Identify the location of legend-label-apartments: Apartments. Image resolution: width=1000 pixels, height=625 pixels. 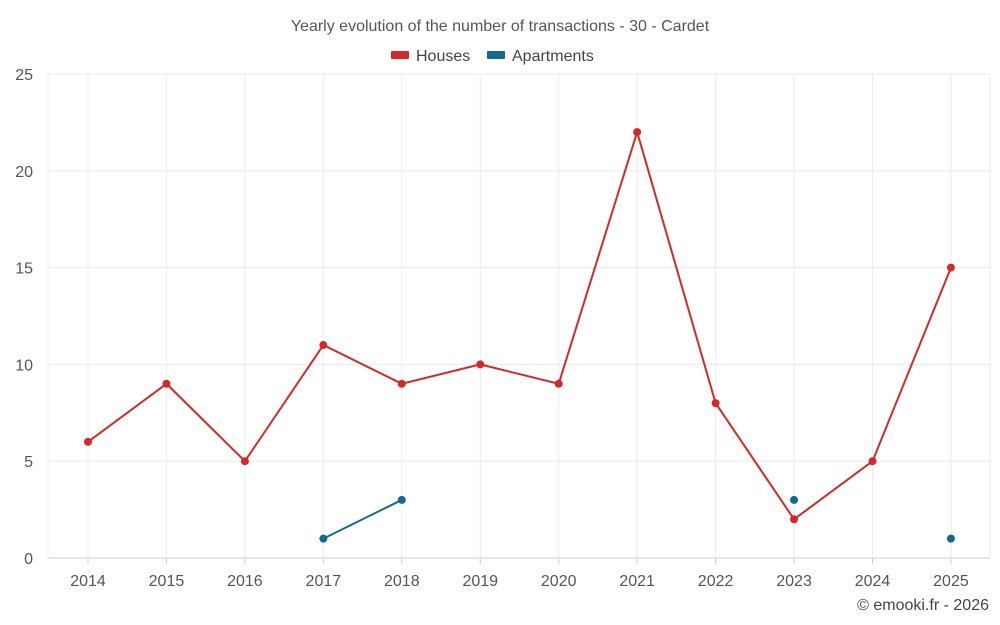
(553, 56).